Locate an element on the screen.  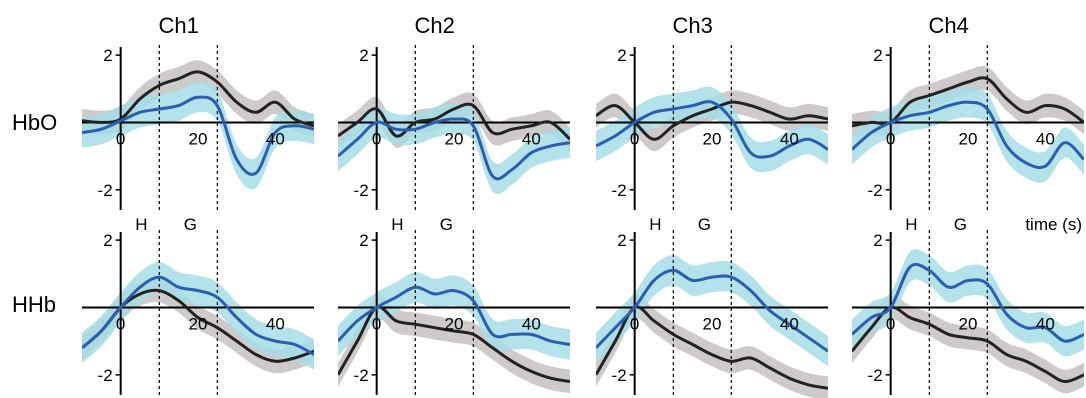
panel-hbo-ch1: -220 20 40H G is located at coordinates (198, 139).